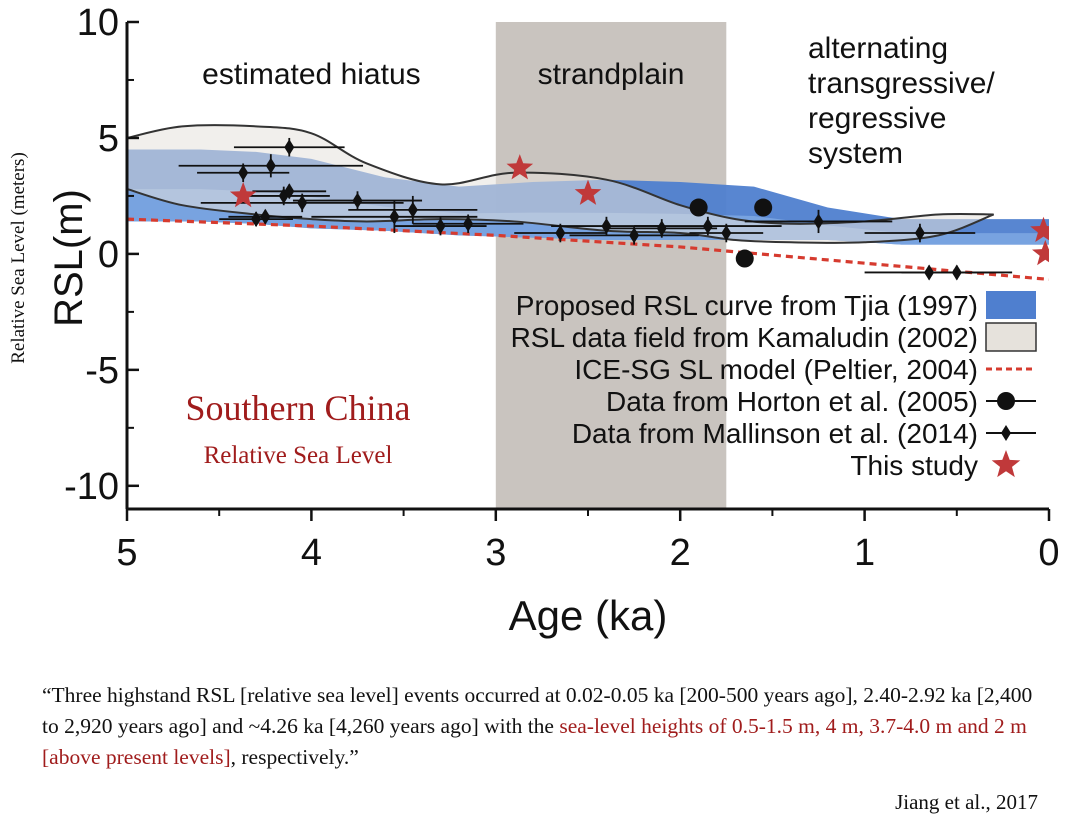 The height and width of the screenshot is (836, 1080). I want to click on legend-swatch-star, so click(1006, 464).